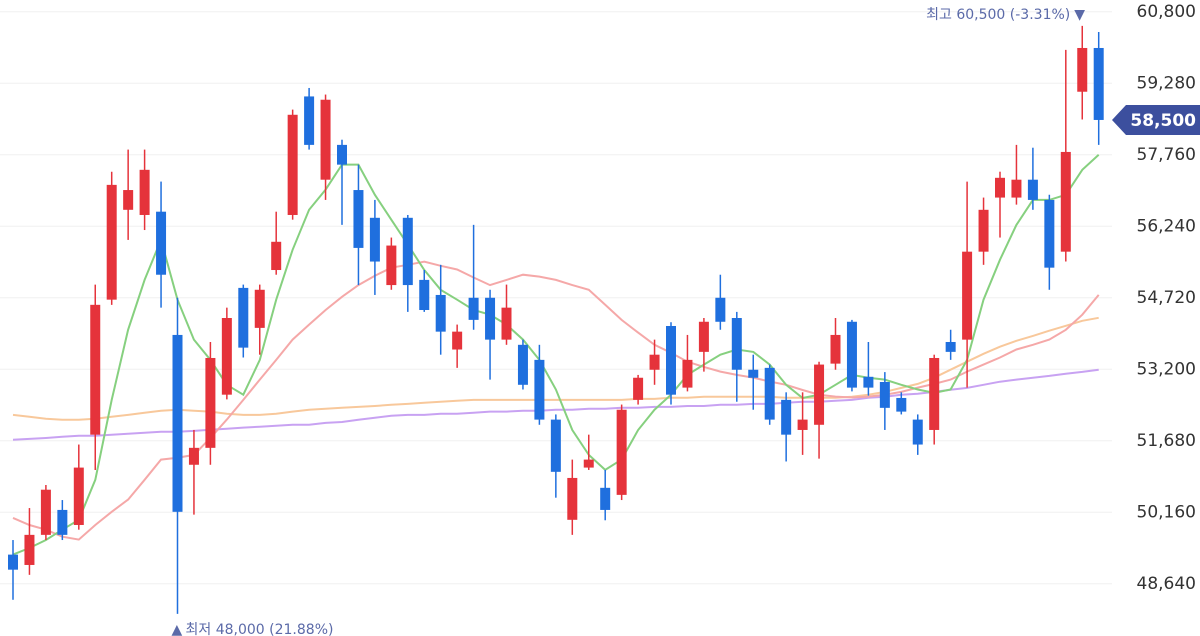  Describe the element at coordinates (1166, 584) in the screenshot. I see `y-tick-label: 48,640` at that location.